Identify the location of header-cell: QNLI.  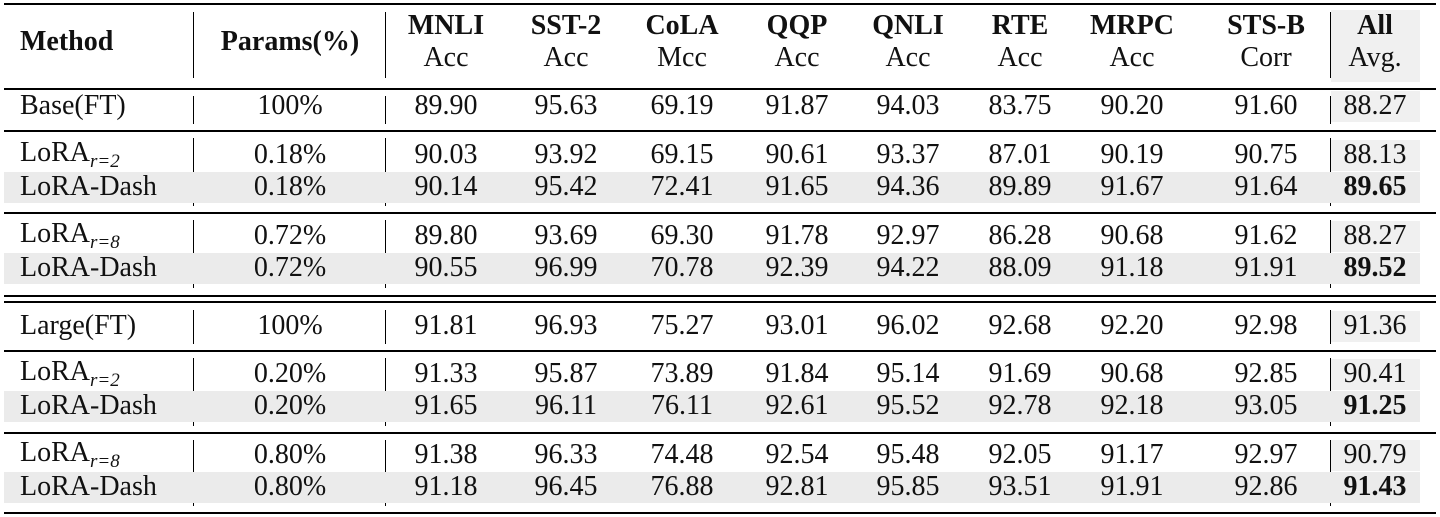
(908, 25).